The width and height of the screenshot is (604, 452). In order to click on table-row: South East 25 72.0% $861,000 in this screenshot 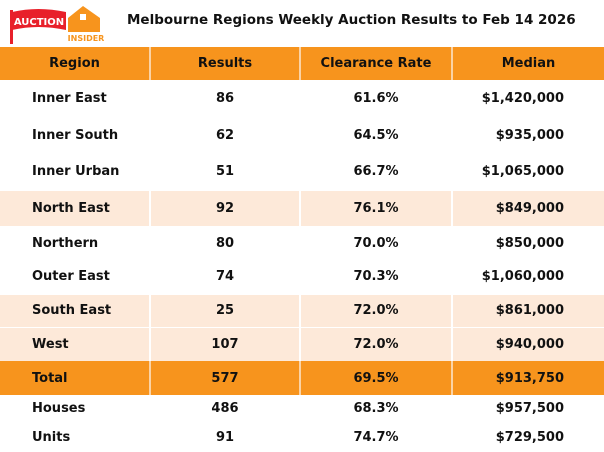, I will do `click(302, 310)`.